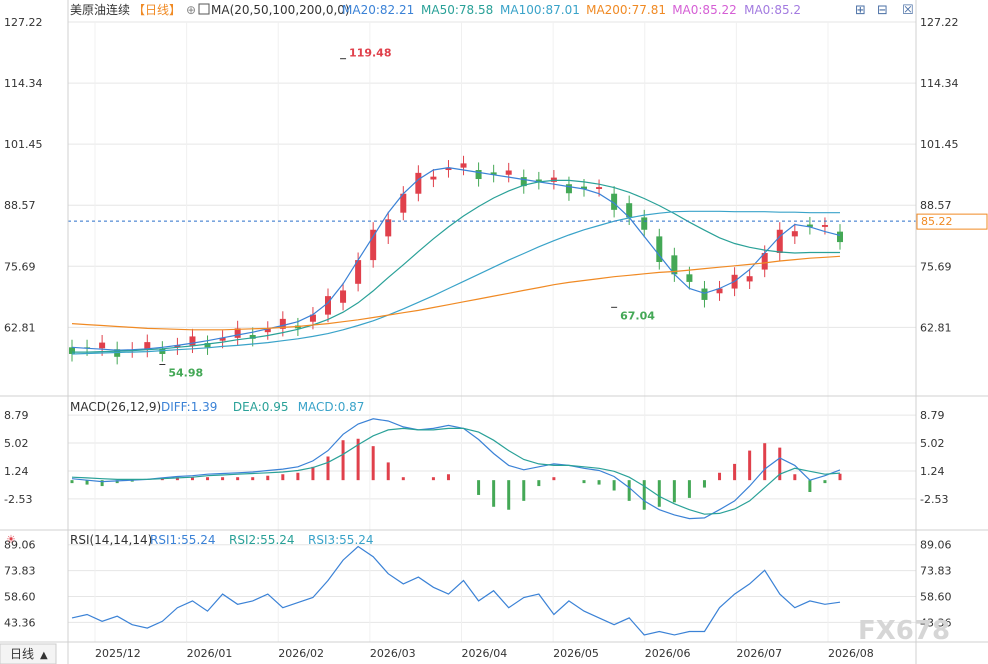 This screenshot has height=664, width=988. What do you see at coordinates (100, 9) in the screenshot?
I see `instrument-title: 美原油连续` at bounding box center [100, 9].